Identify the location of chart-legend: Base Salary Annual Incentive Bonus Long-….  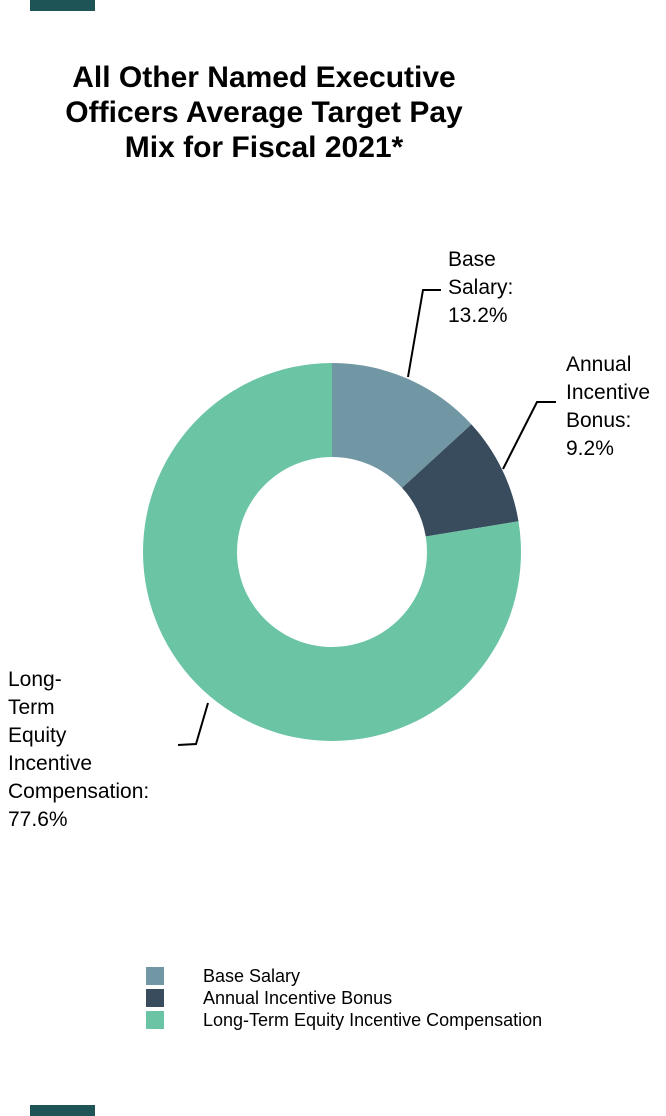
(344, 998).